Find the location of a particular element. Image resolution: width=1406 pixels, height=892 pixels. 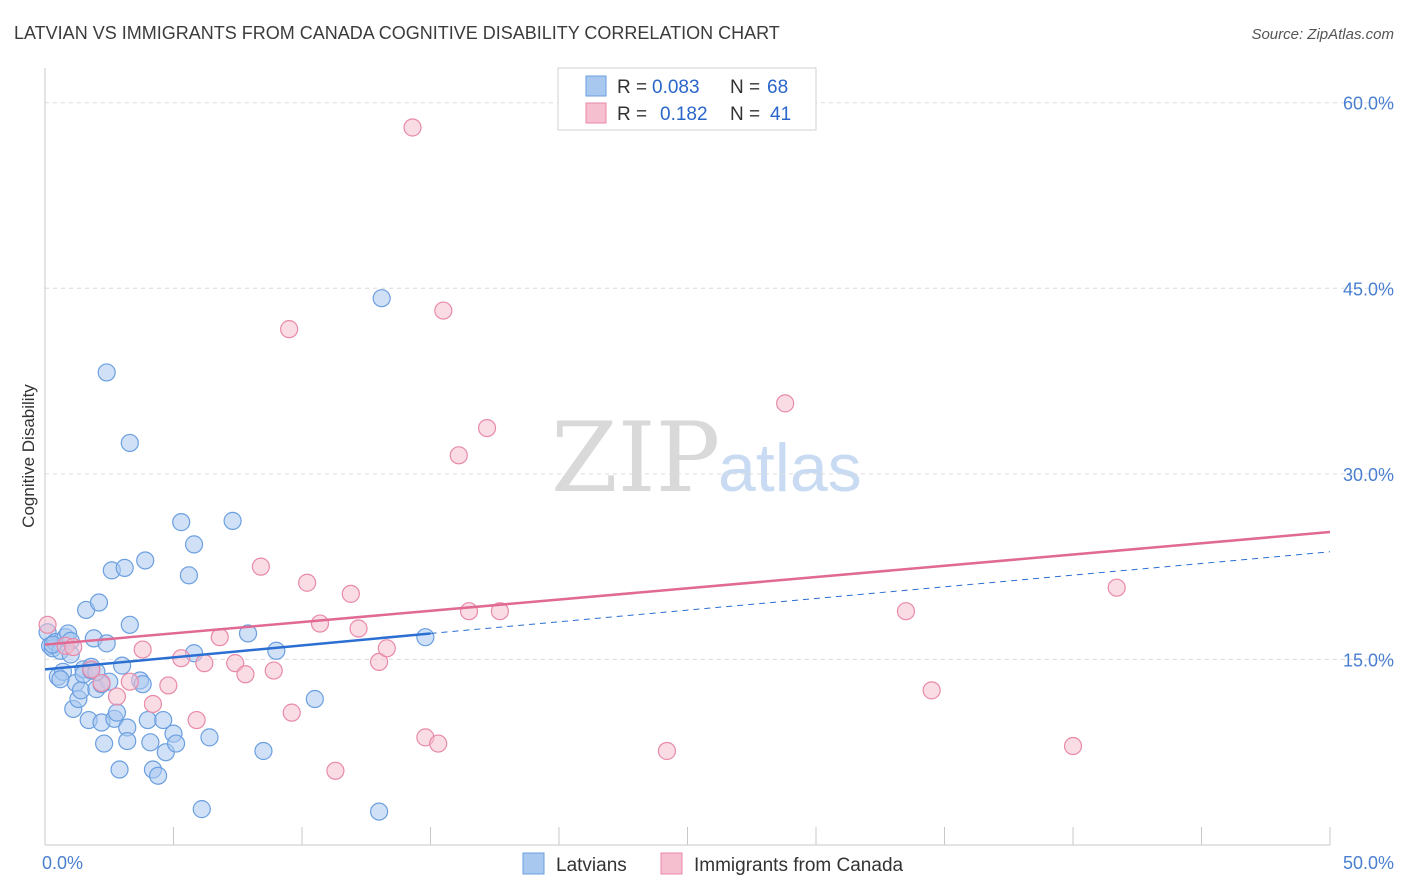

x-tick-label-min: 0.0% is located at coordinates (62, 863).